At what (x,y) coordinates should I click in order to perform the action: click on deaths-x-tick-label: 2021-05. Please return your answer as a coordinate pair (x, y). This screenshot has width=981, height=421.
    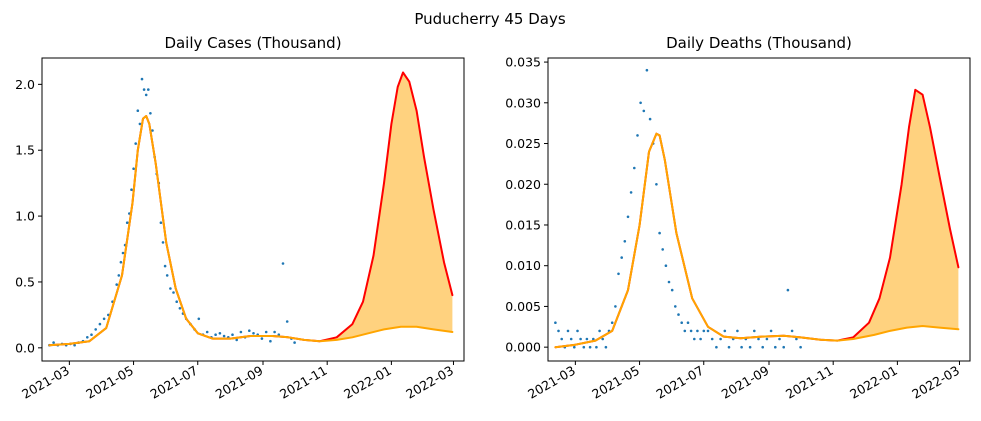
    Looking at the image, I should click on (615, 382).